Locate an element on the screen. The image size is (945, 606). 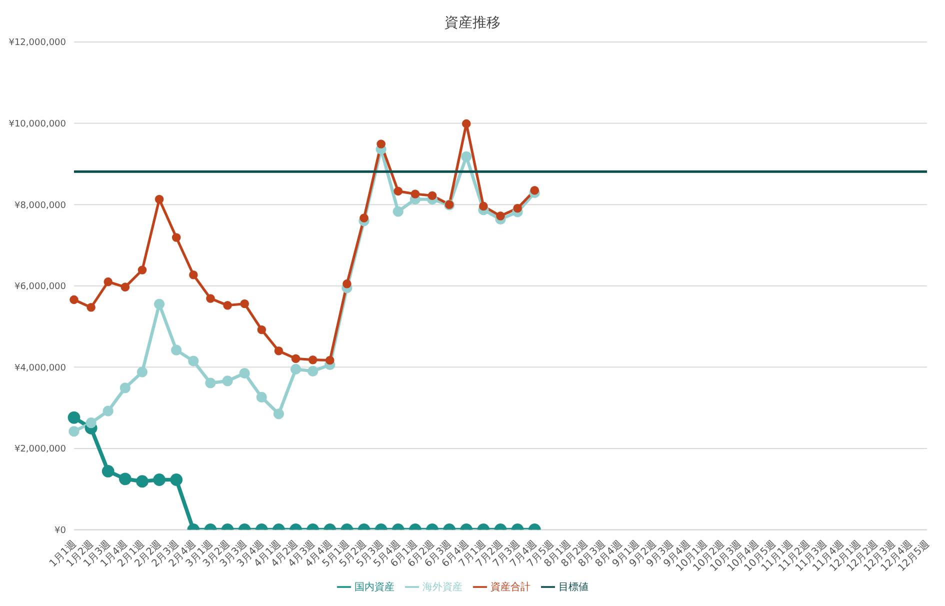
legend-label: 国内資産 is located at coordinates (374, 587).